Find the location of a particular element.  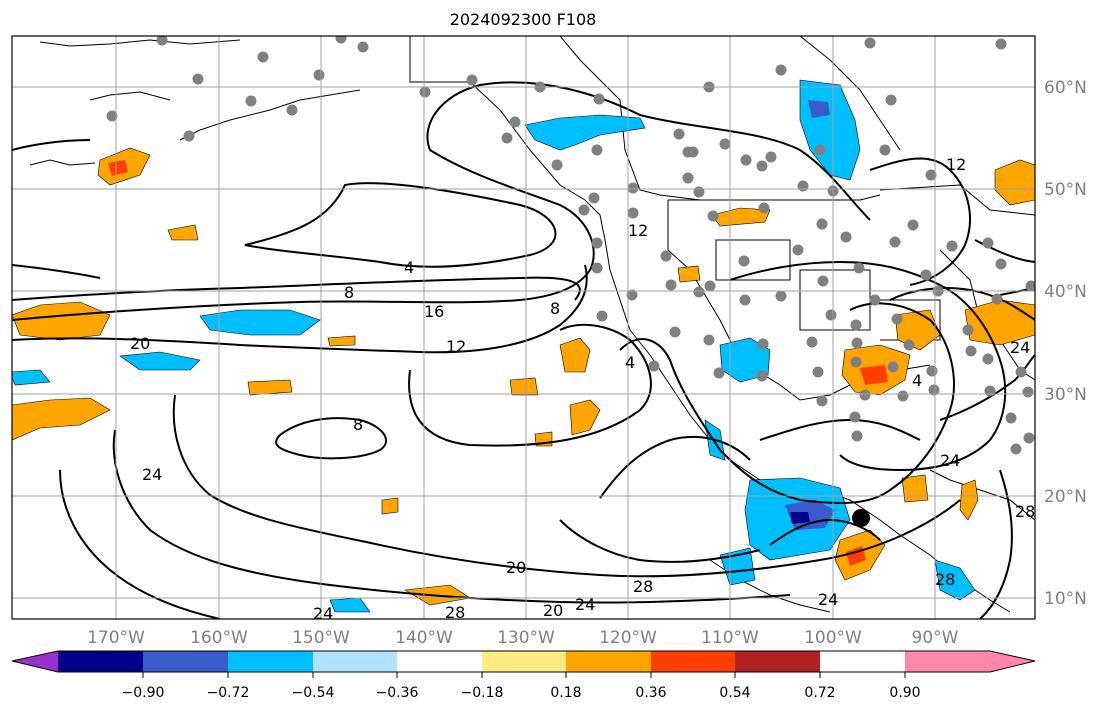

lat-tick-label: 10°N is located at coordinates (1065, 599).